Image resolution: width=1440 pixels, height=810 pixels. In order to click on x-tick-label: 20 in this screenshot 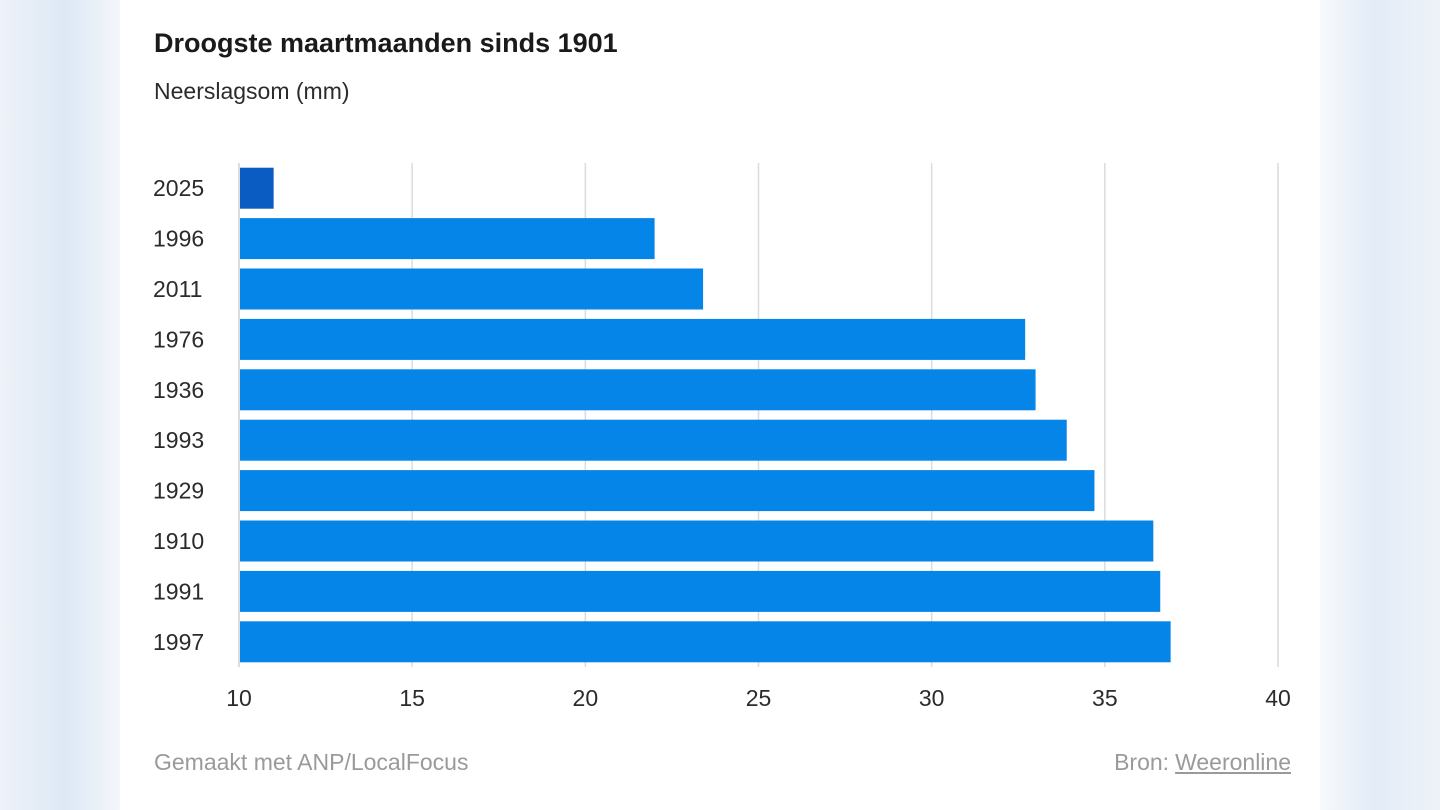, I will do `click(586, 698)`.